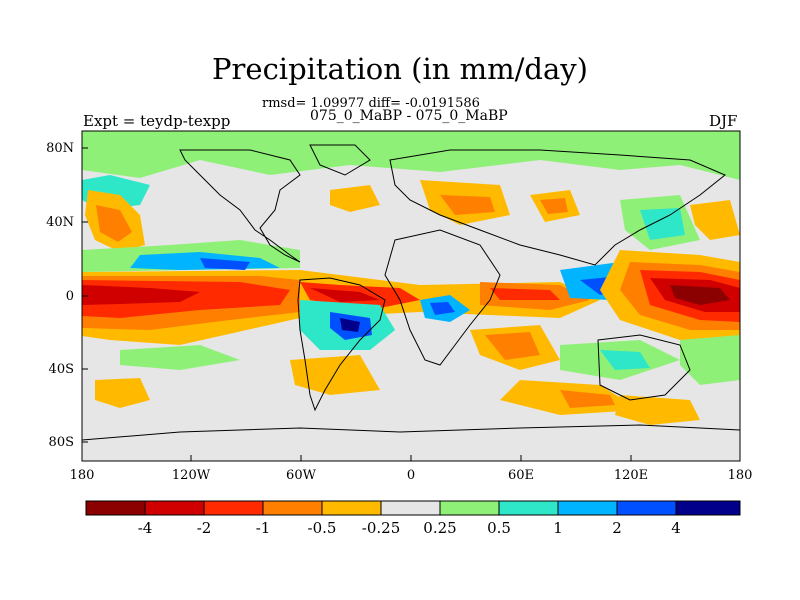  What do you see at coordinates (82, 475) in the screenshot?
I see `lon-label-180w: 180` at bounding box center [82, 475].